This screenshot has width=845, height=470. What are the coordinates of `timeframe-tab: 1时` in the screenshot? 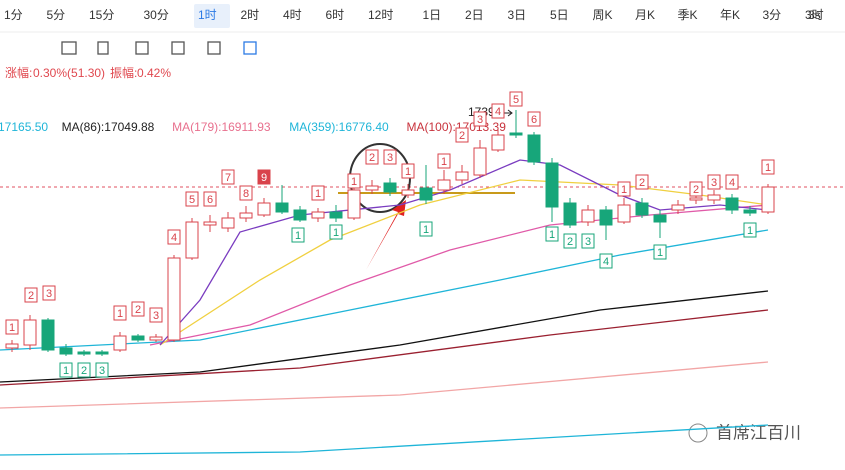 It's located at (207, 15).